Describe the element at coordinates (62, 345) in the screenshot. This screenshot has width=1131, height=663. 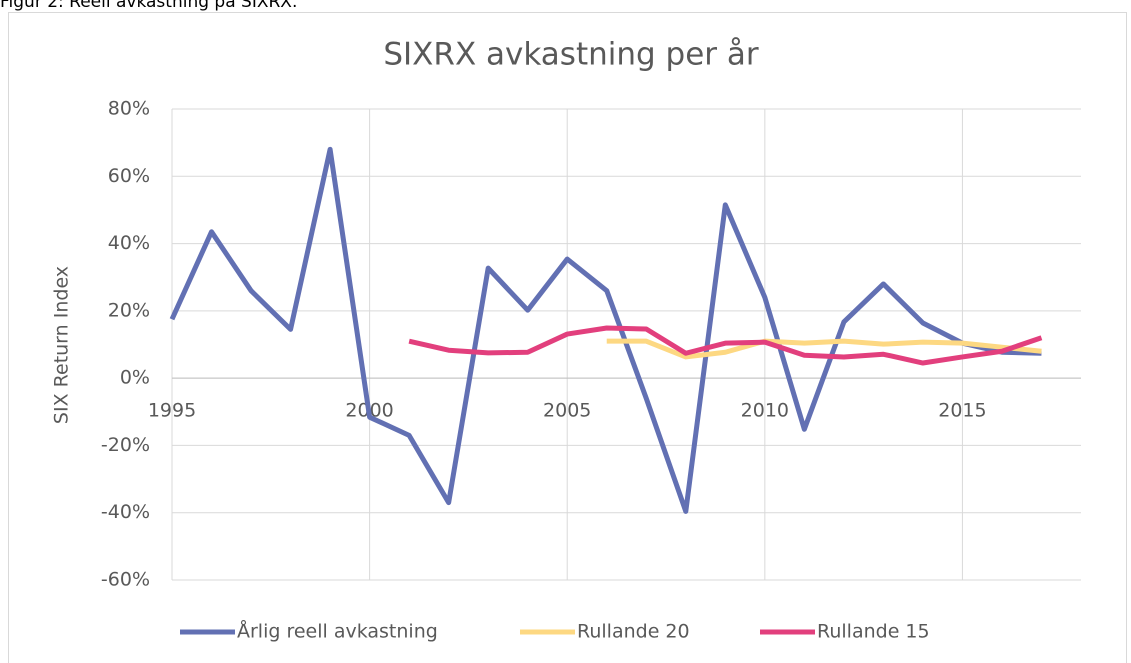
I see `y-axis-label: SIX Return Index` at that location.